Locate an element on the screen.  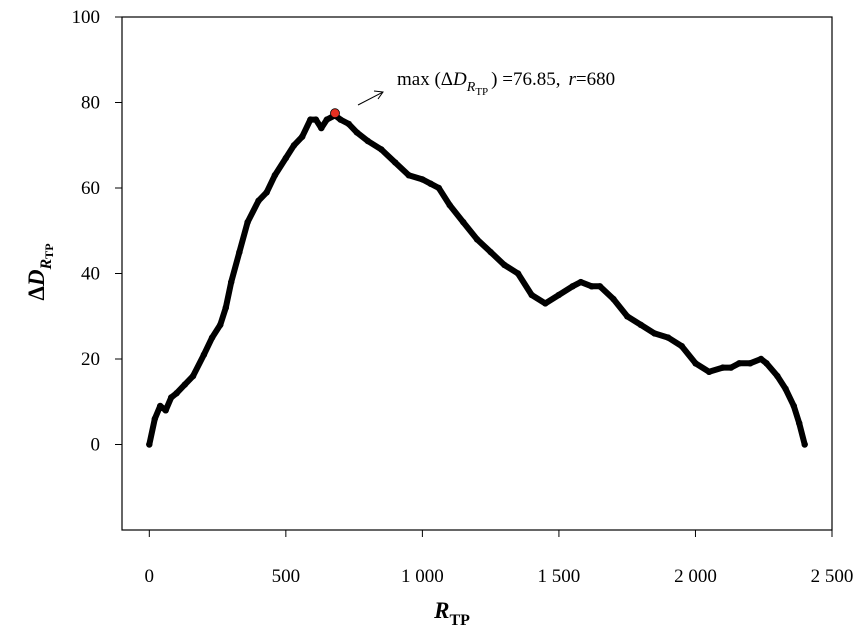
y-axis-ticks: 0 20 40 60 80 100 is located at coordinates (97, 231).